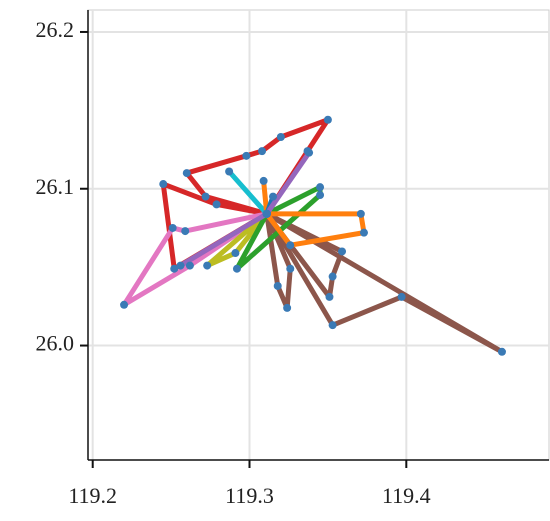 The height and width of the screenshot is (521, 550). Describe the element at coordinates (249, 495) in the screenshot. I see `x-tick-label: 119.3` at that location.